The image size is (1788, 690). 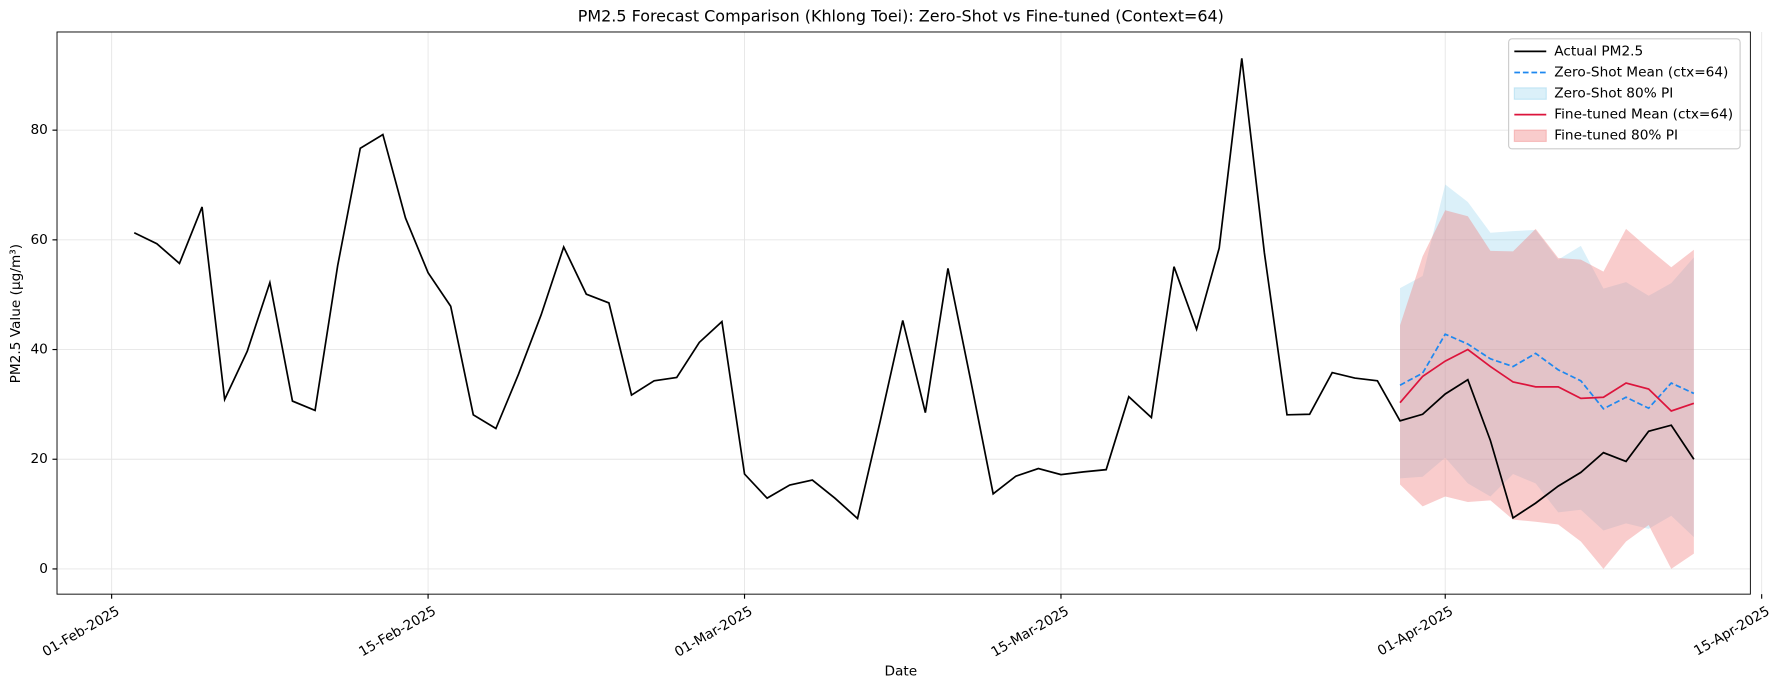 What do you see at coordinates (900, 672) in the screenshot?
I see `x-axis-label: Date` at bounding box center [900, 672].